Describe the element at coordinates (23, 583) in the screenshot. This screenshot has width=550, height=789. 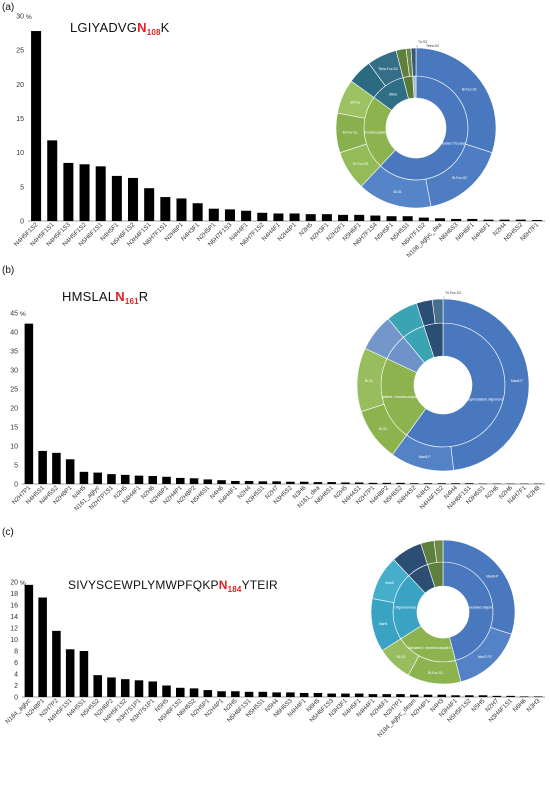
I see `y-unit-label: %` at that location.